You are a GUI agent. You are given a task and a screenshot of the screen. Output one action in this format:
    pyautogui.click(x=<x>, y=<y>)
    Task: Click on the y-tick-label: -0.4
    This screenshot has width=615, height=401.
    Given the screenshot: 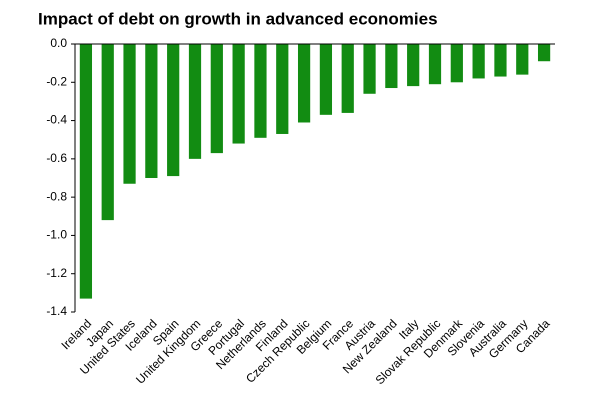 What is the action you would take?
    pyautogui.click(x=56, y=120)
    